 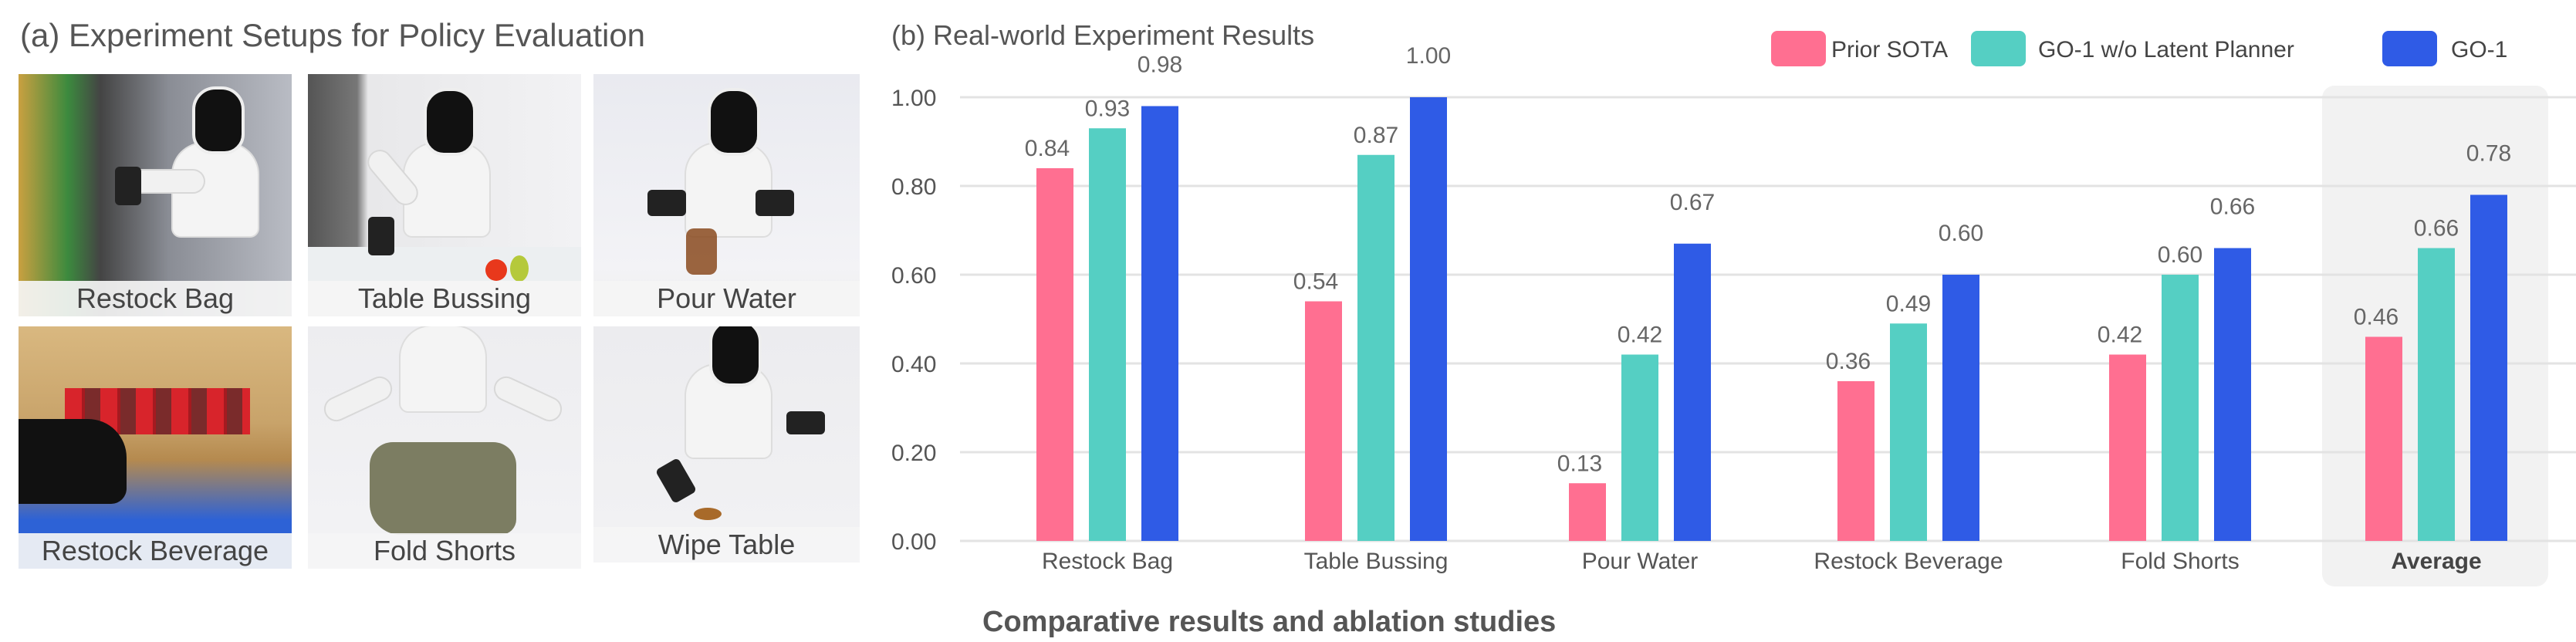 I want to click on data-label: 0.84, so click(x=1047, y=148).